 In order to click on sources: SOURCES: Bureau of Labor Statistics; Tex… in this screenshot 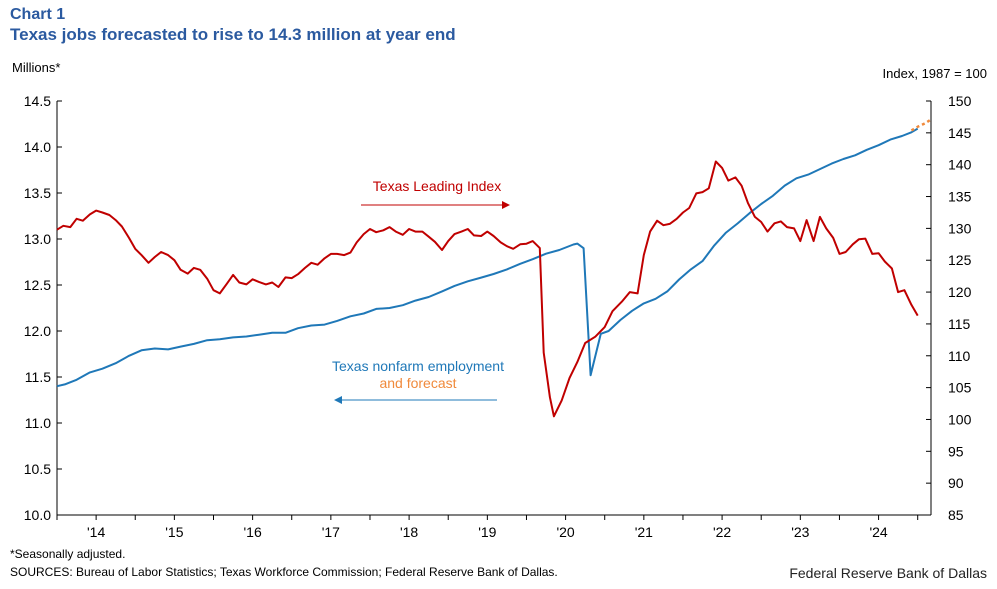, I will do `click(284, 572)`.